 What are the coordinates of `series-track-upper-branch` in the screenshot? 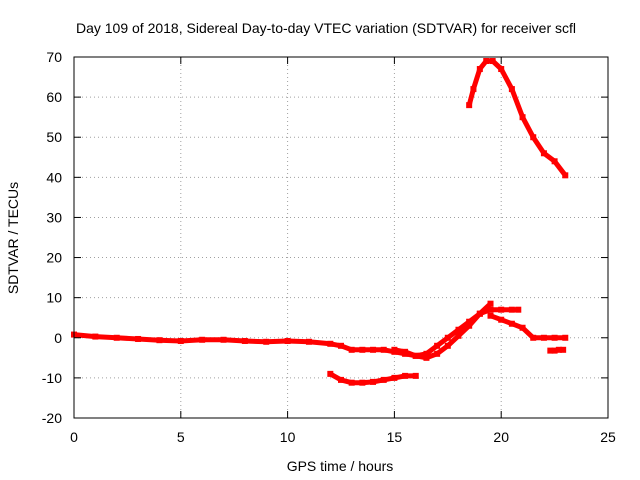 It's located at (442, 330).